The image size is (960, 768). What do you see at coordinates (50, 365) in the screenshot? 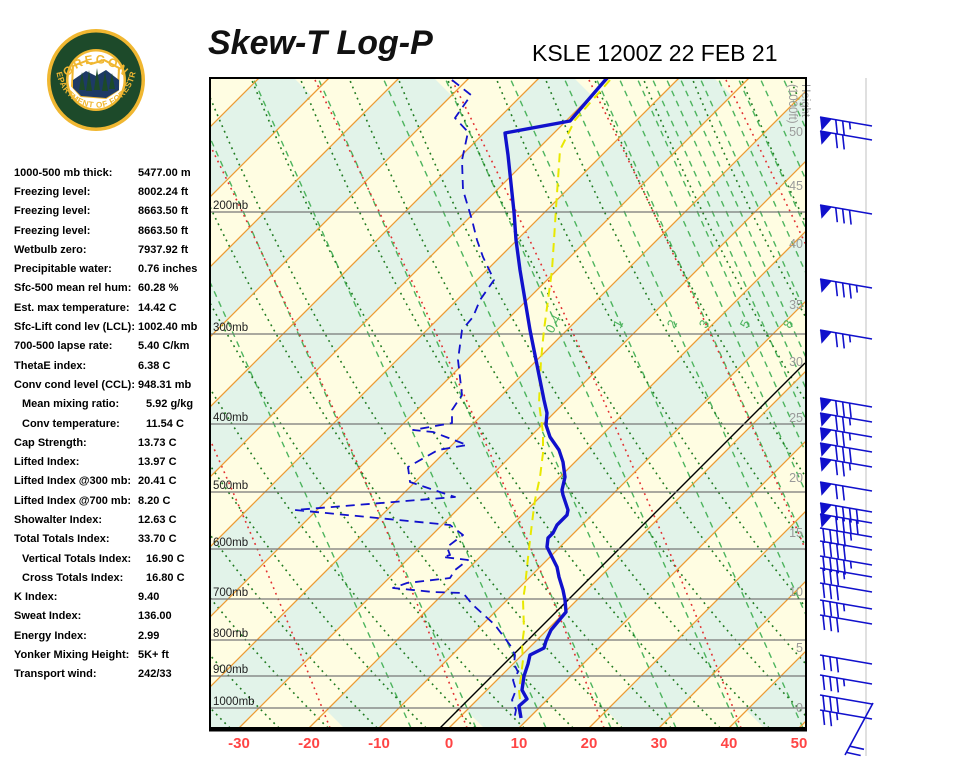
I see `stat-label: ThetaE index:` at bounding box center [50, 365].